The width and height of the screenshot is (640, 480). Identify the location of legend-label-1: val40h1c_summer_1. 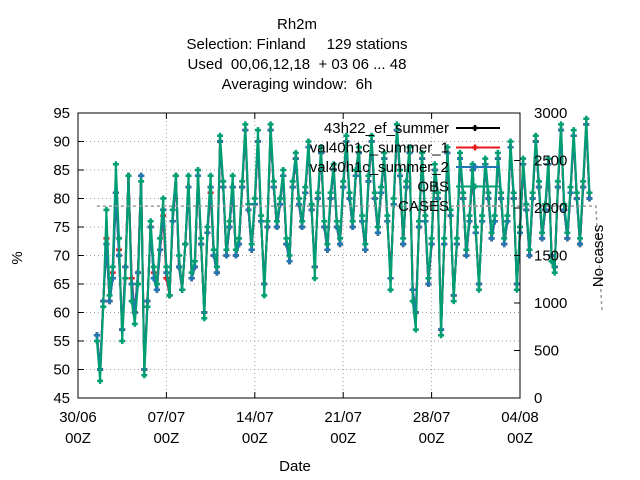
(379, 148).